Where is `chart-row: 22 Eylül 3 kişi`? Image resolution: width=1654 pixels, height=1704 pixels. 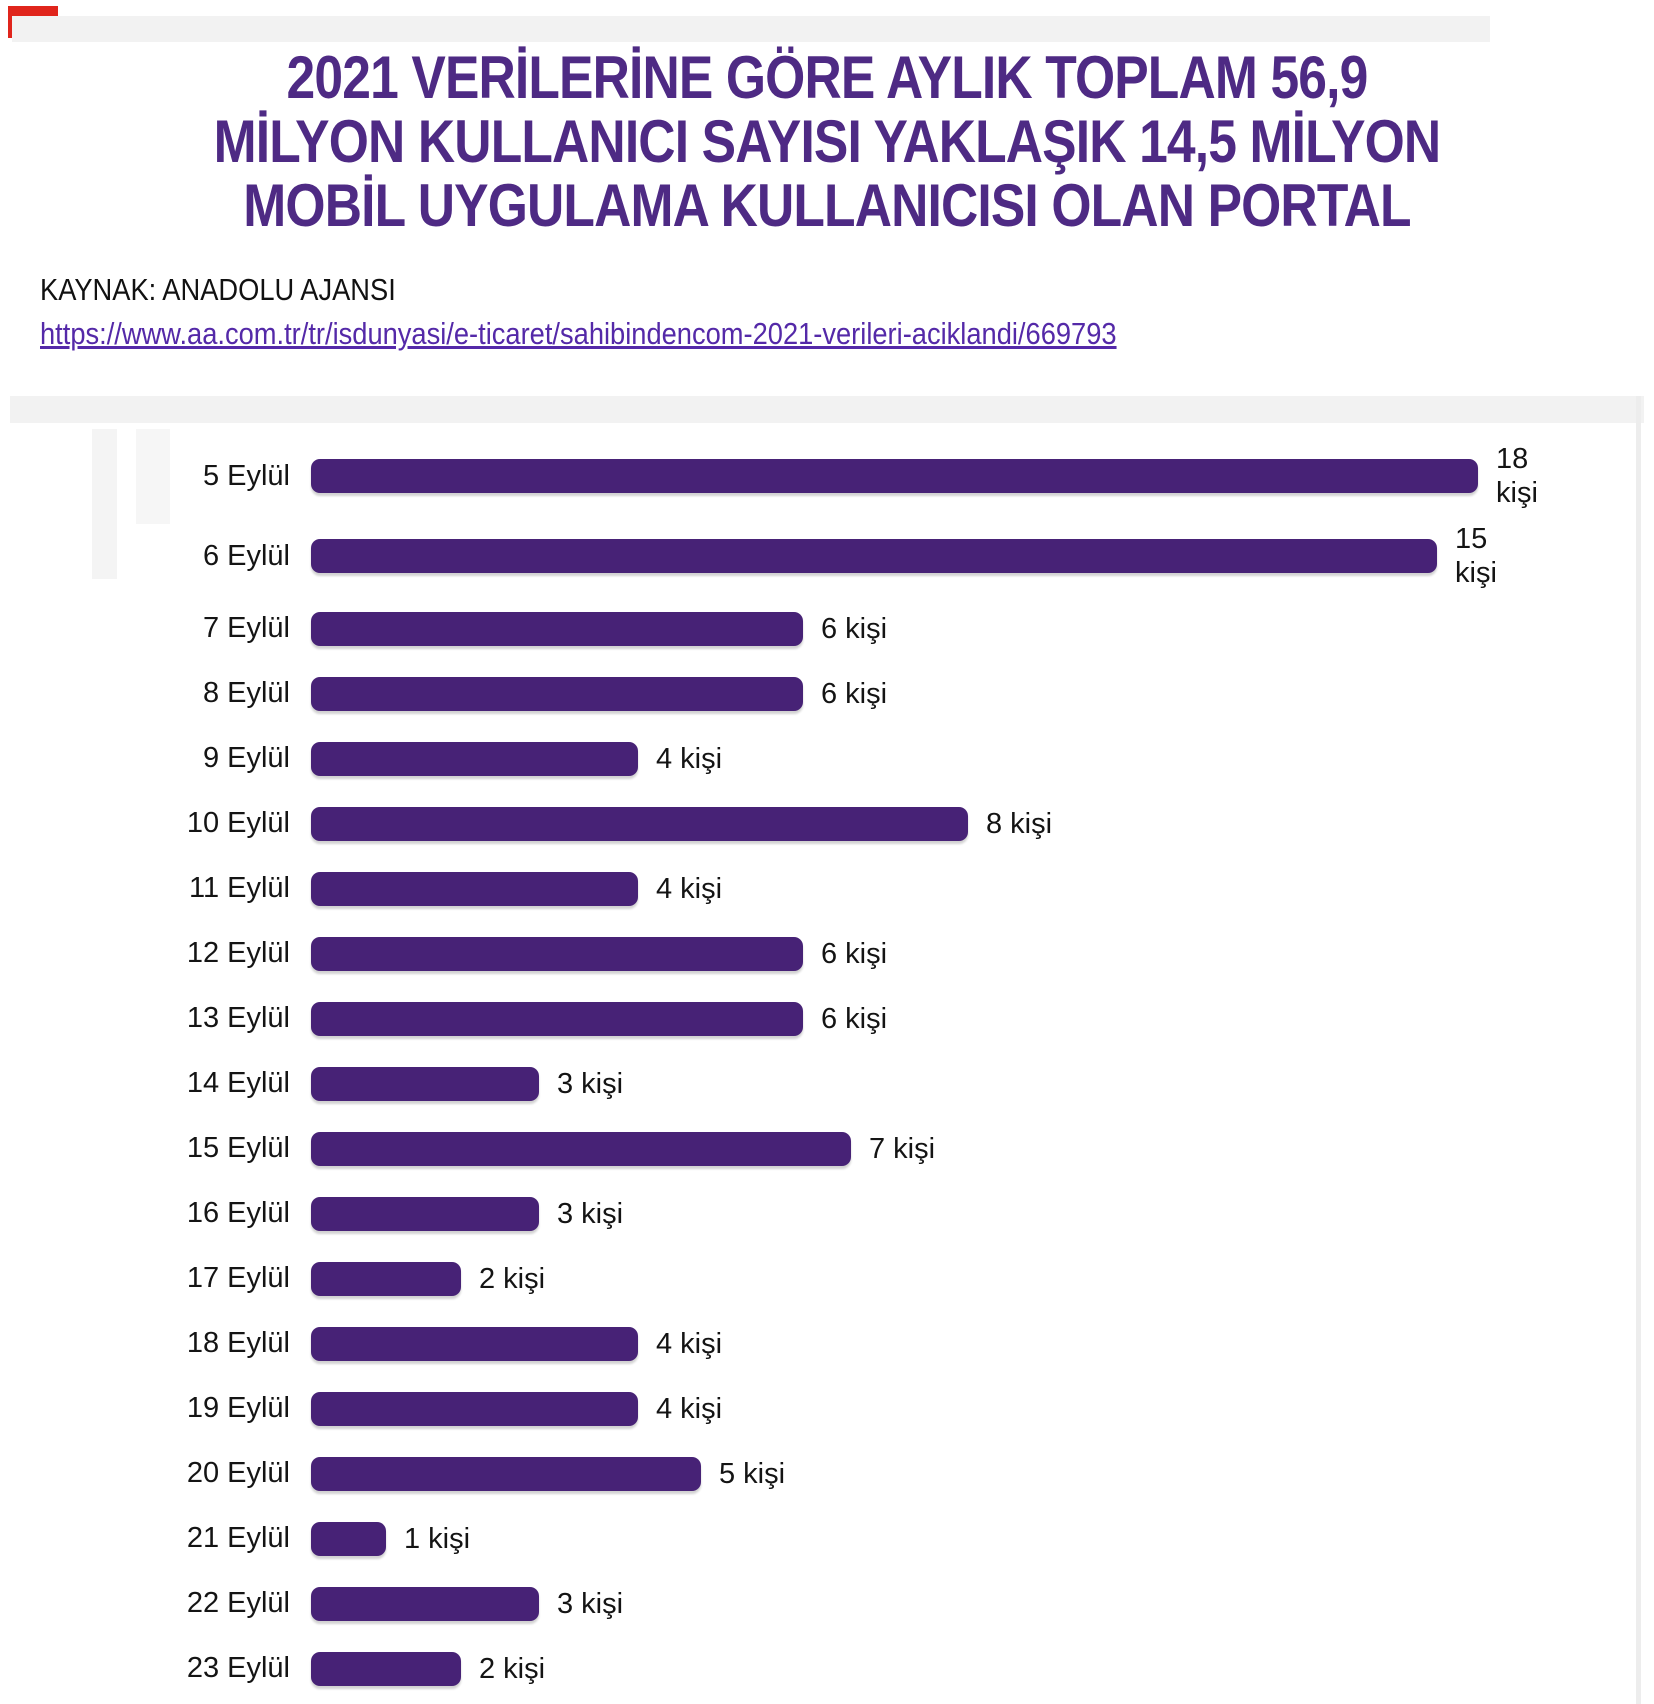 chart-row: 22 Eylül 3 kişi is located at coordinates (827, 1603).